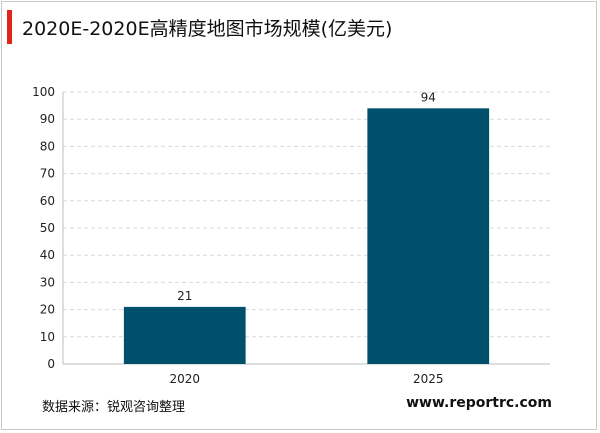  What do you see at coordinates (479, 403) in the screenshot?
I see `website-label: www.reportrc.com` at bounding box center [479, 403].